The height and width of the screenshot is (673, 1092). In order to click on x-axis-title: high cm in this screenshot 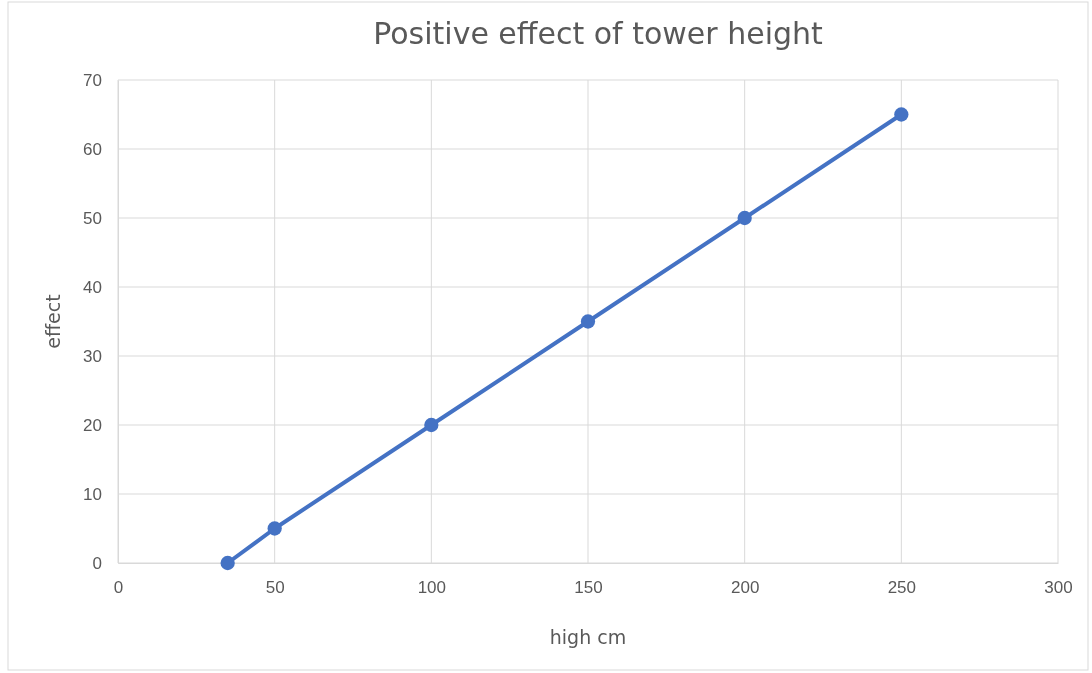, I will do `click(588, 637)`.